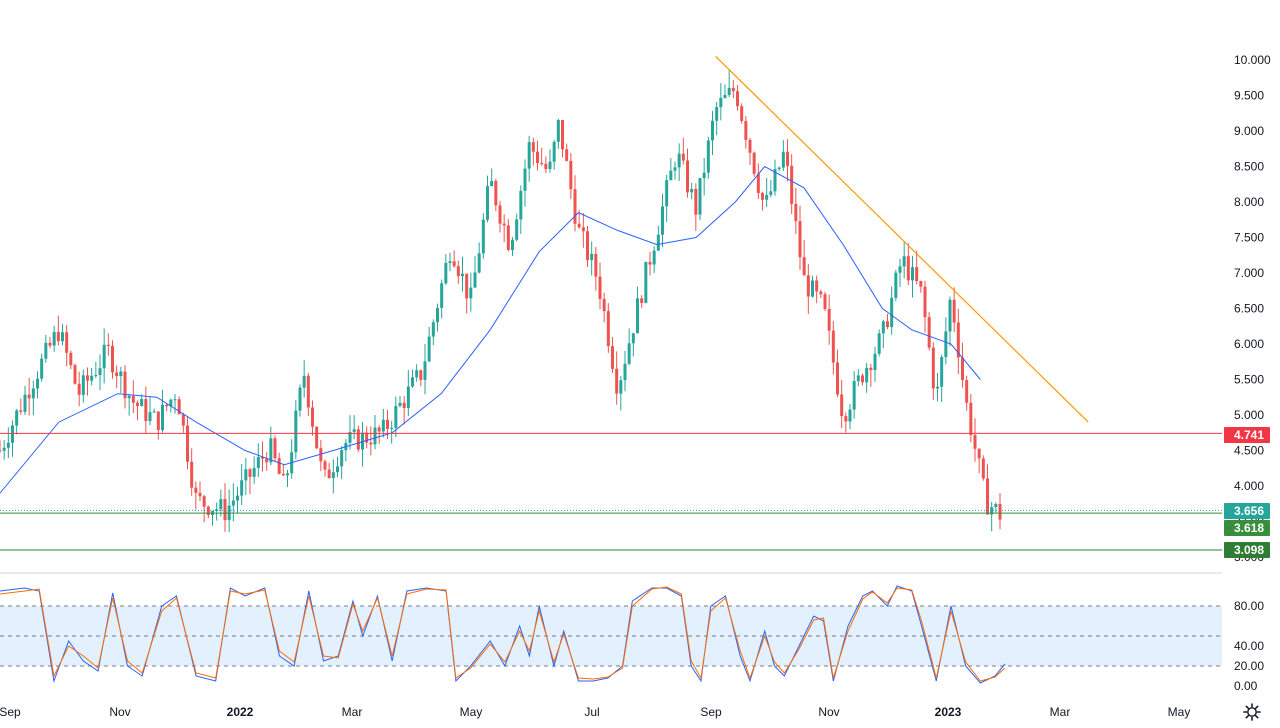 The image size is (1280, 728). Describe the element at coordinates (948, 712) in the screenshot. I see `time-tick-label: 2023` at that location.